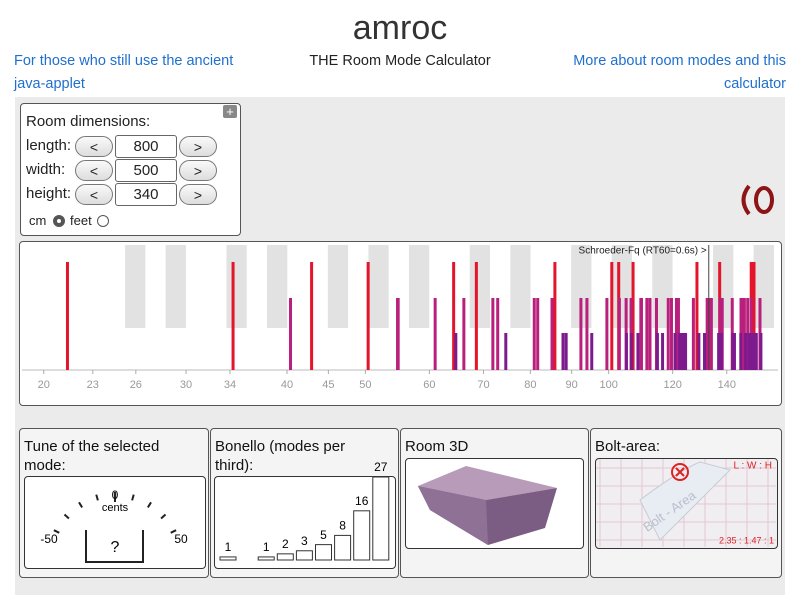 This screenshot has height=595, width=800. I want to click on bonello-label: 5, so click(323, 535).